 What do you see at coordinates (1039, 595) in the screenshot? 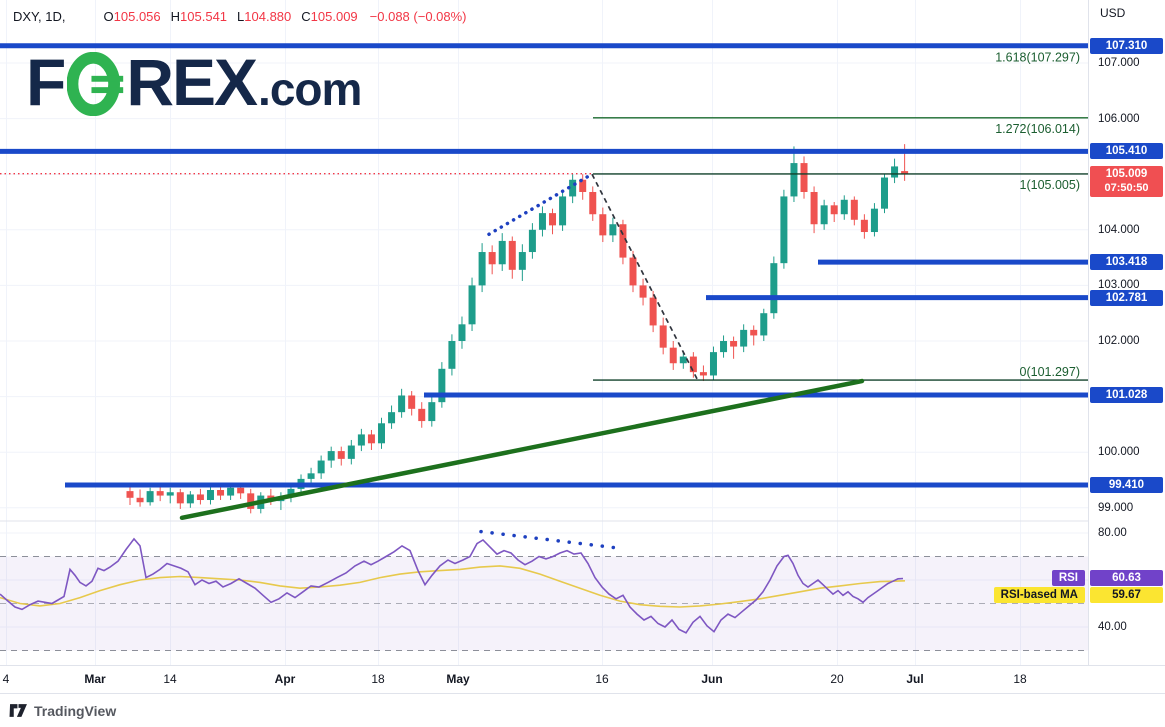
I see `indicator-label-rsi-based-ma: RSI-based MA` at bounding box center [1039, 595].